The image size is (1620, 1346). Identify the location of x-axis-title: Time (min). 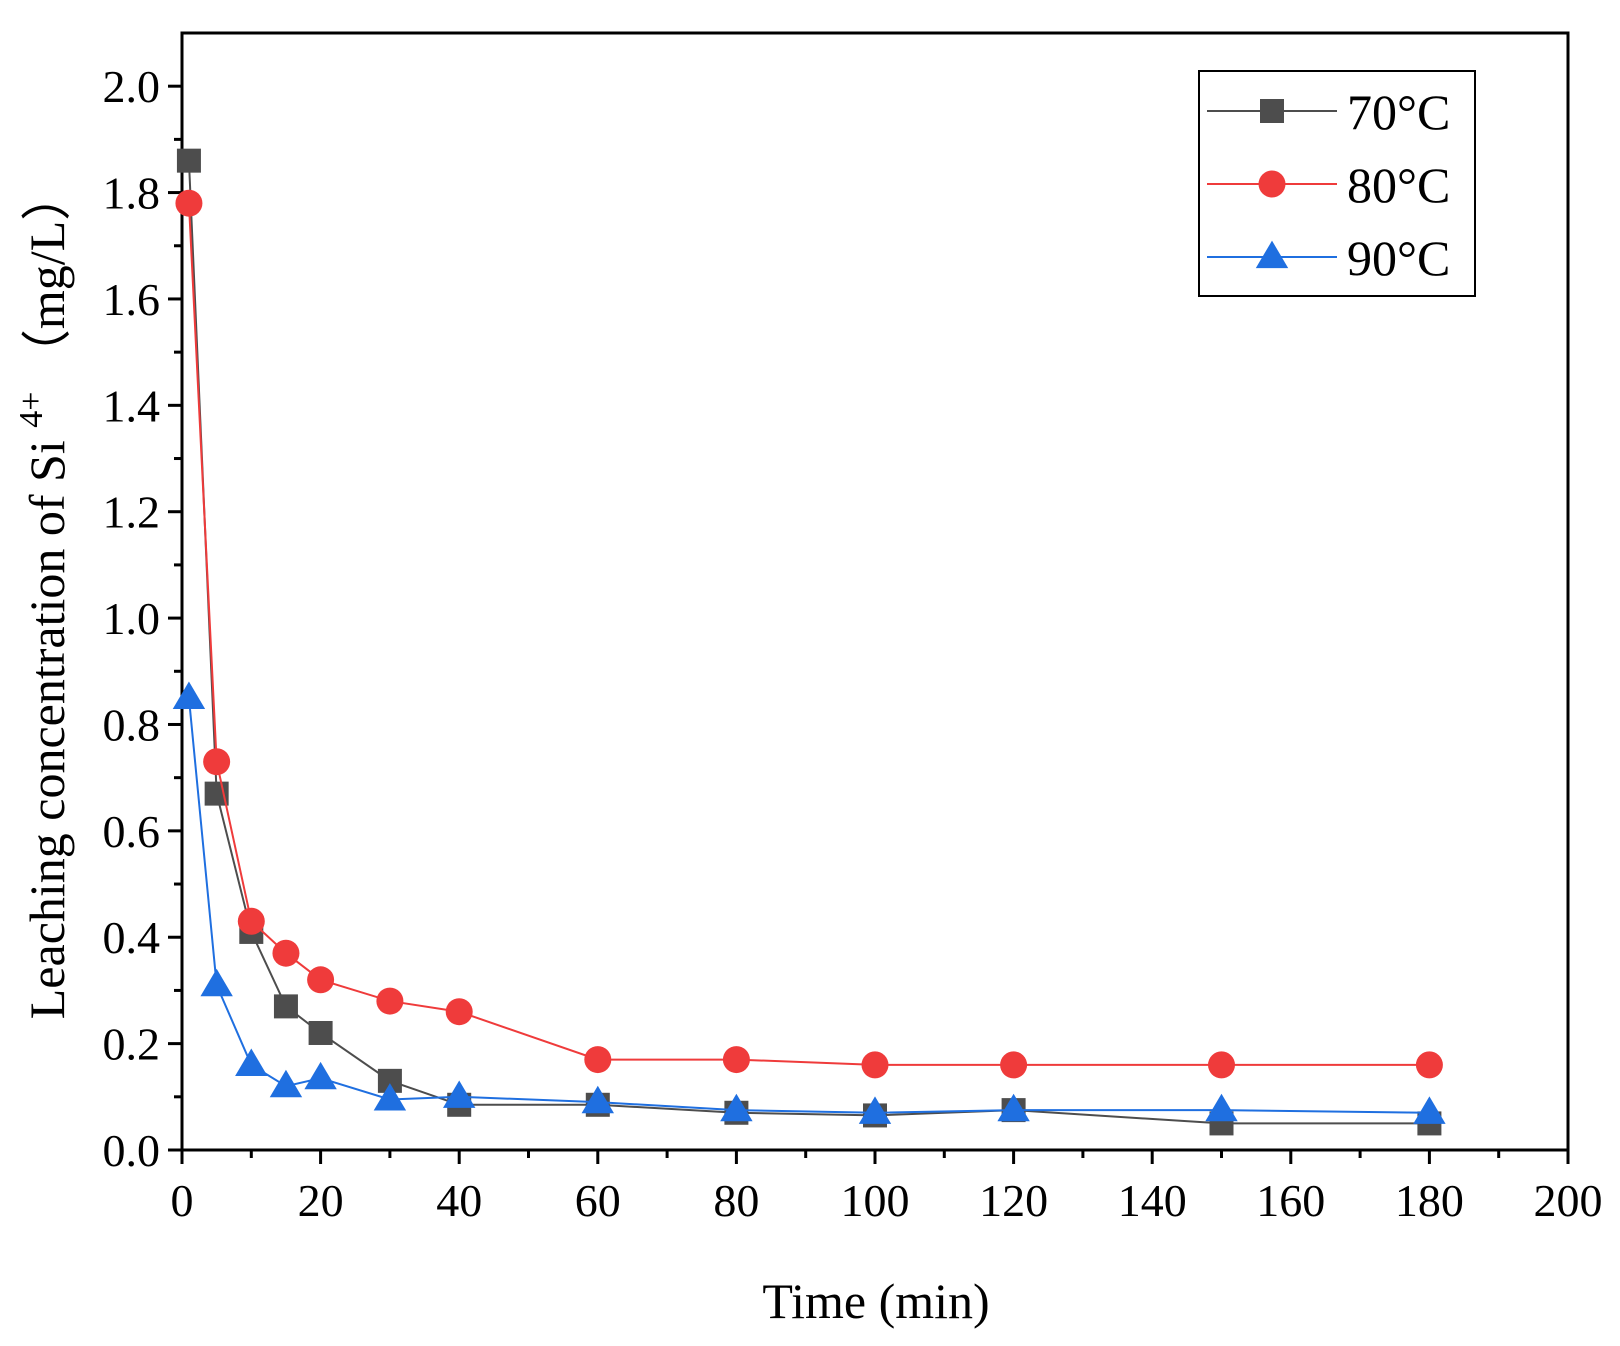
(875, 1301).